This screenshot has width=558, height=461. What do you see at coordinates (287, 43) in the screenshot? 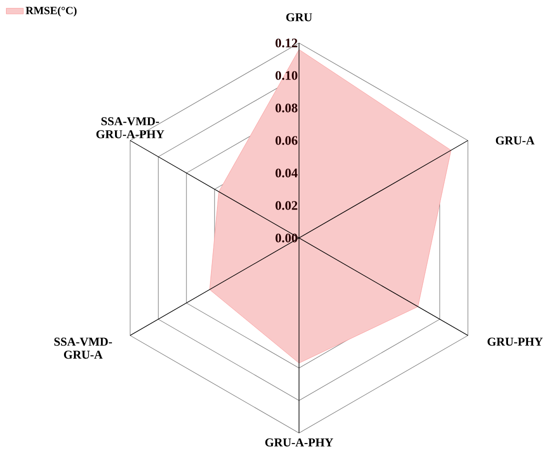
I see `y-tick-label: 0.12` at bounding box center [287, 43].